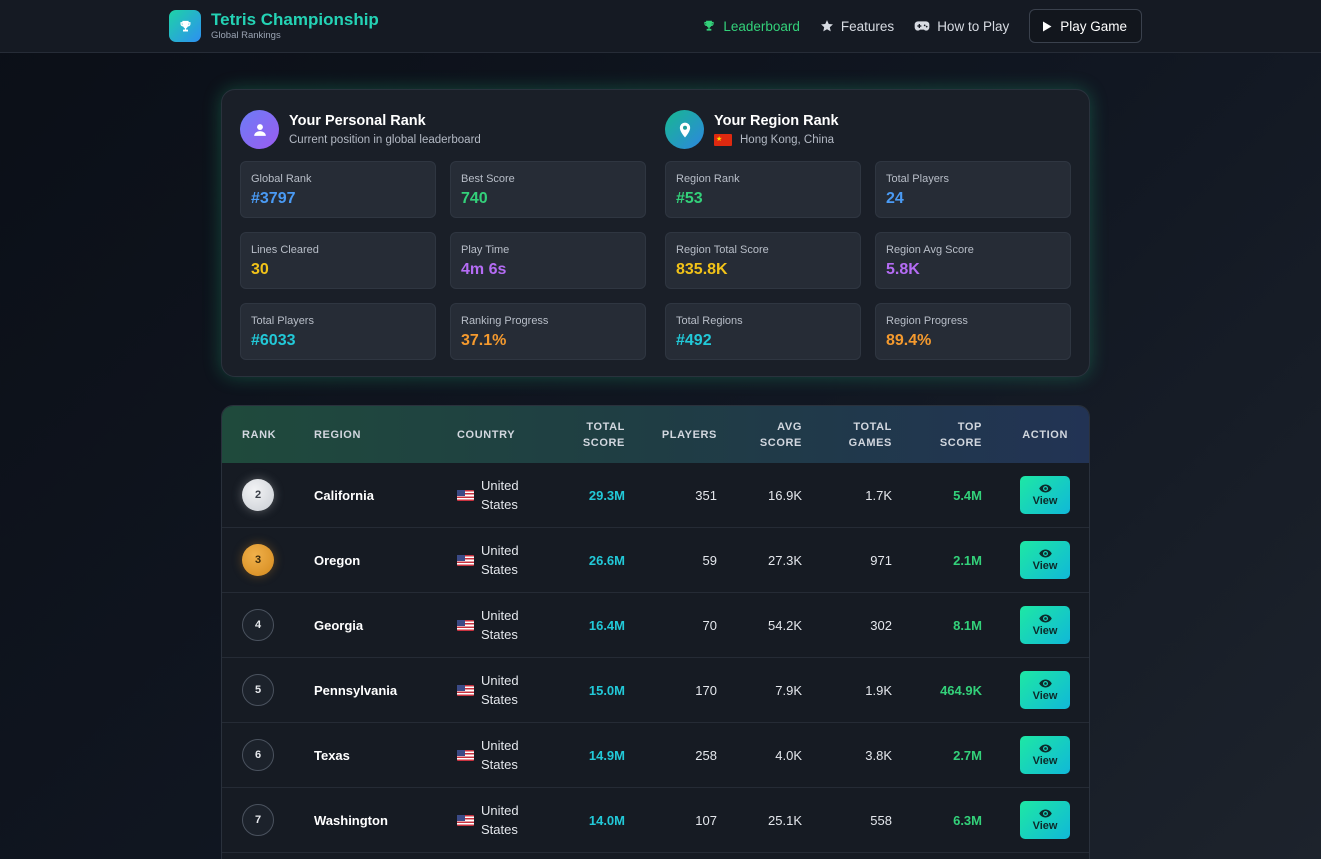  What do you see at coordinates (857, 26) in the screenshot?
I see `nav-link-features: Features` at bounding box center [857, 26].